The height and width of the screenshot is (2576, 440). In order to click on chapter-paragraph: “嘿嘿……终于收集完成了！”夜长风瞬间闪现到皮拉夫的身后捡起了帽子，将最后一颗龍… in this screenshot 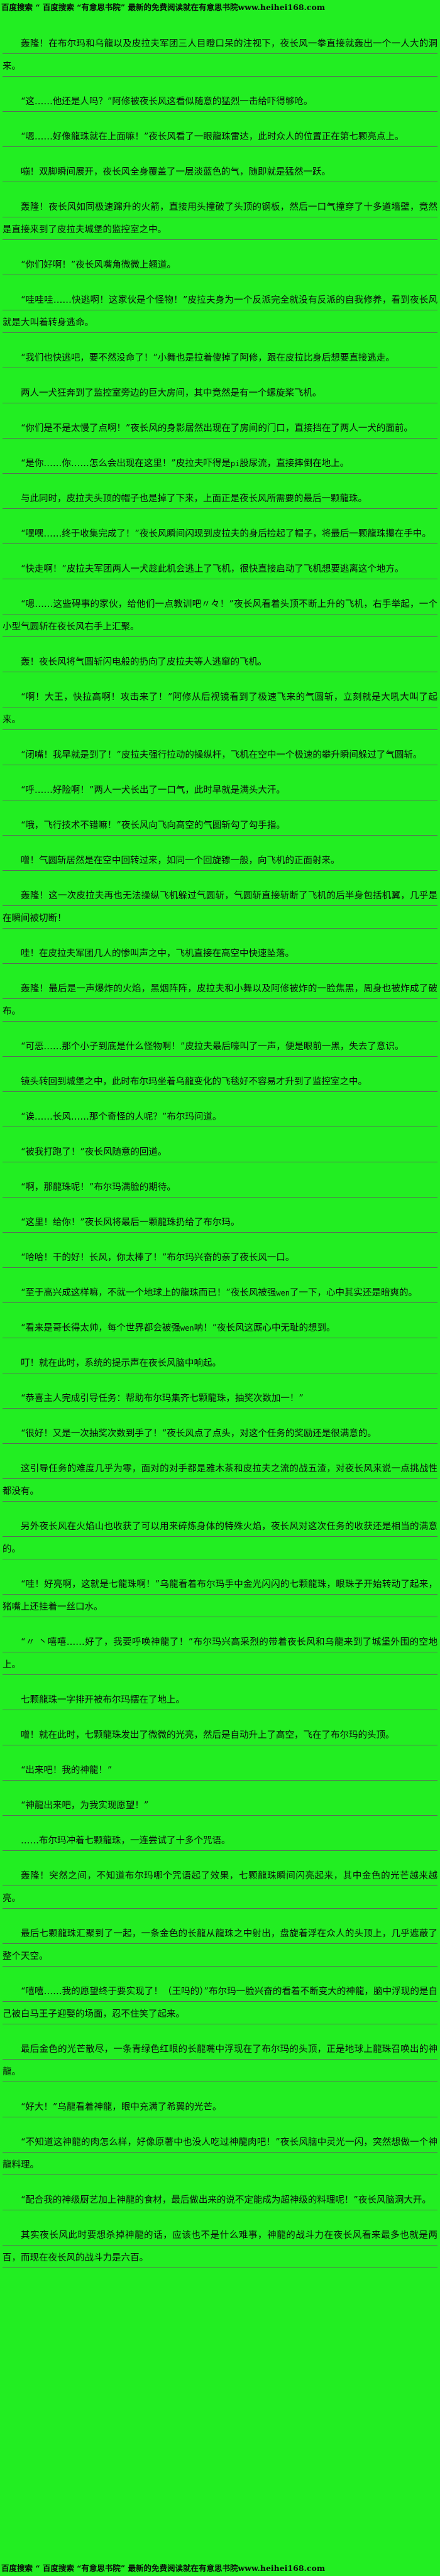, I will do `click(220, 534)`.